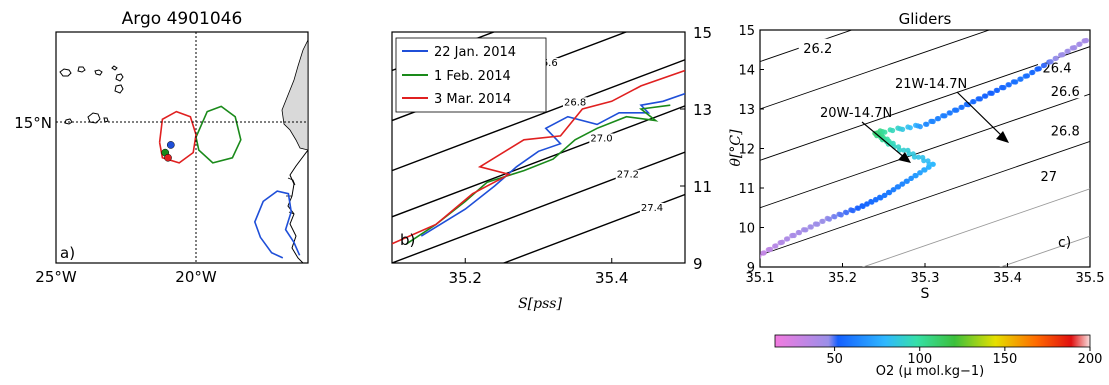 Image resolution: width=1109 pixels, height=385 pixels. What do you see at coordinates (67, 253) in the screenshot?
I see `panel-a-label: a)` at bounding box center [67, 253].